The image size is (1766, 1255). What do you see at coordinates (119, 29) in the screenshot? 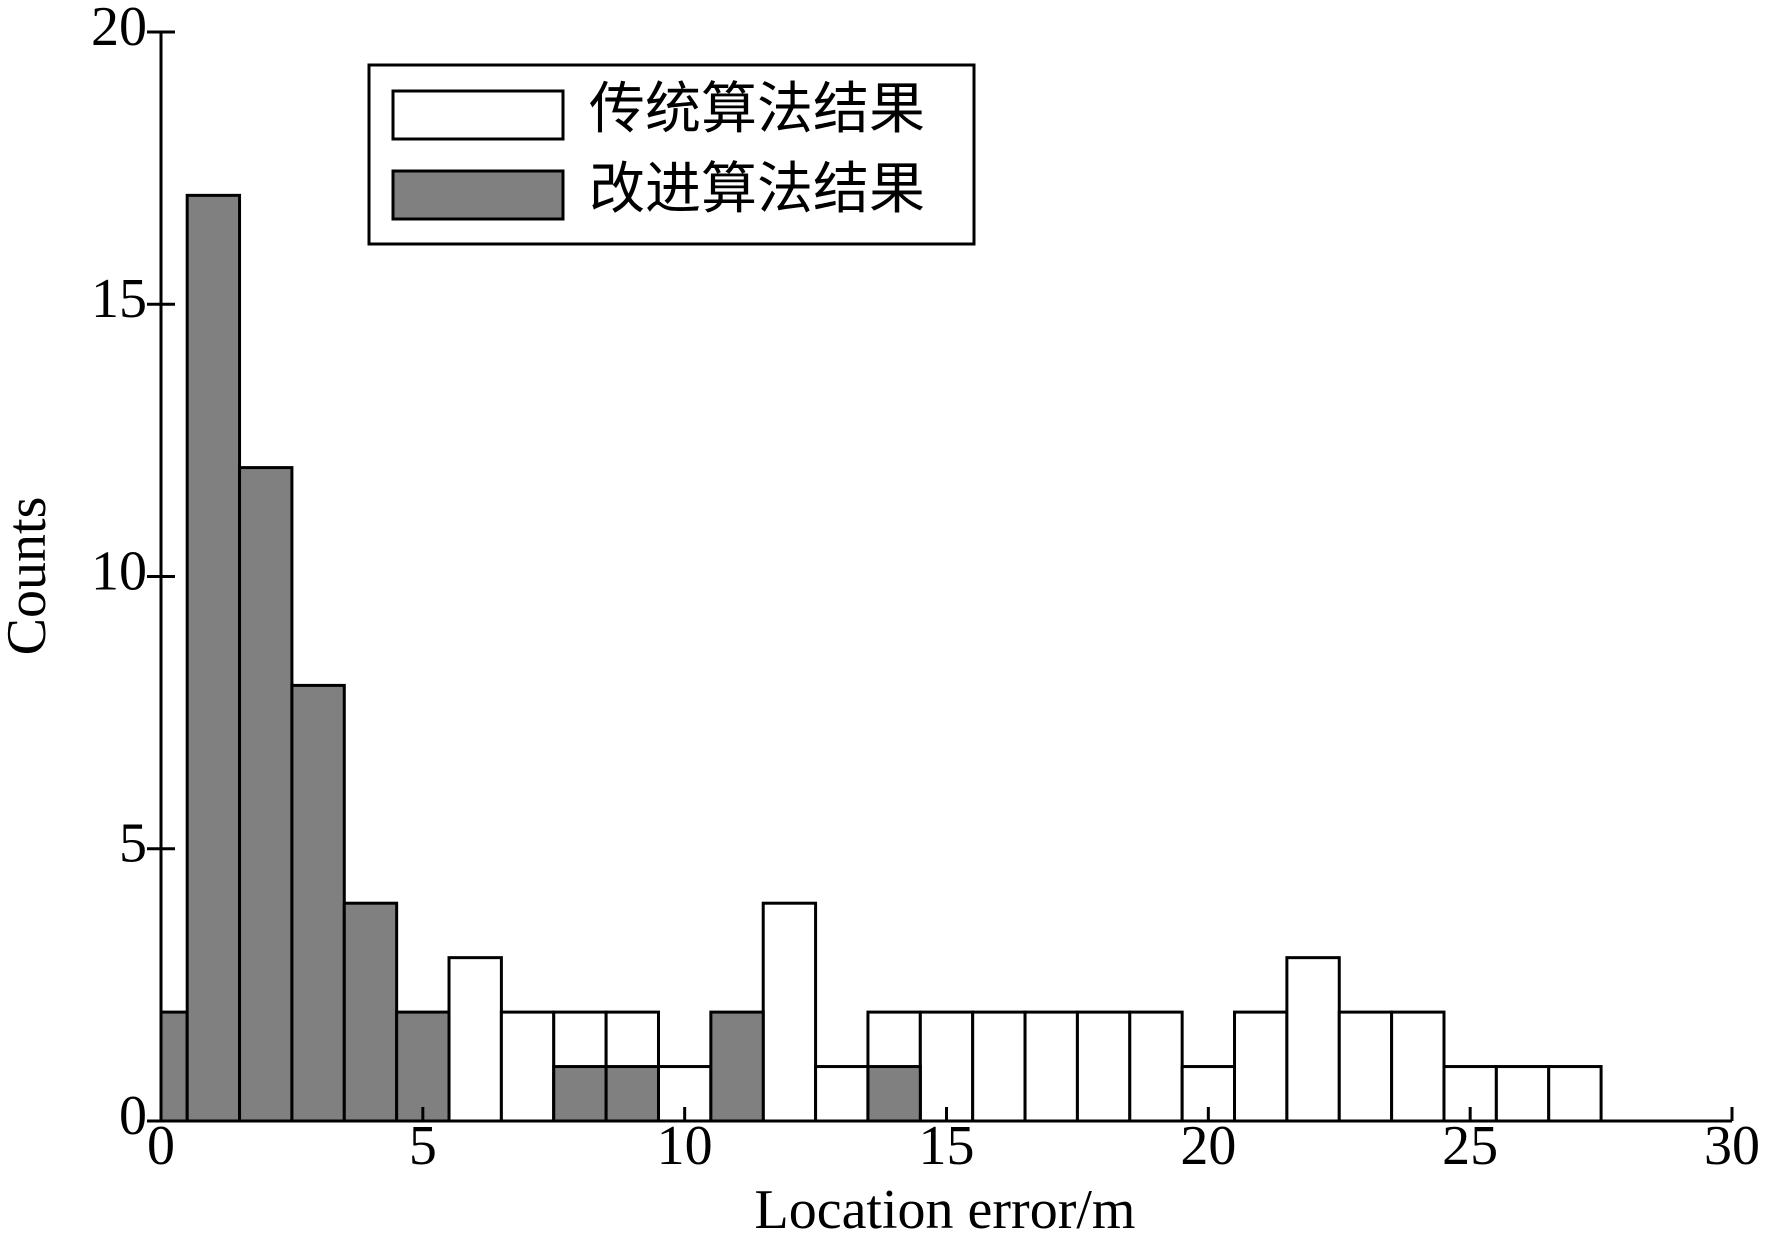
I see `y-tick-label: 20` at bounding box center [119, 29].